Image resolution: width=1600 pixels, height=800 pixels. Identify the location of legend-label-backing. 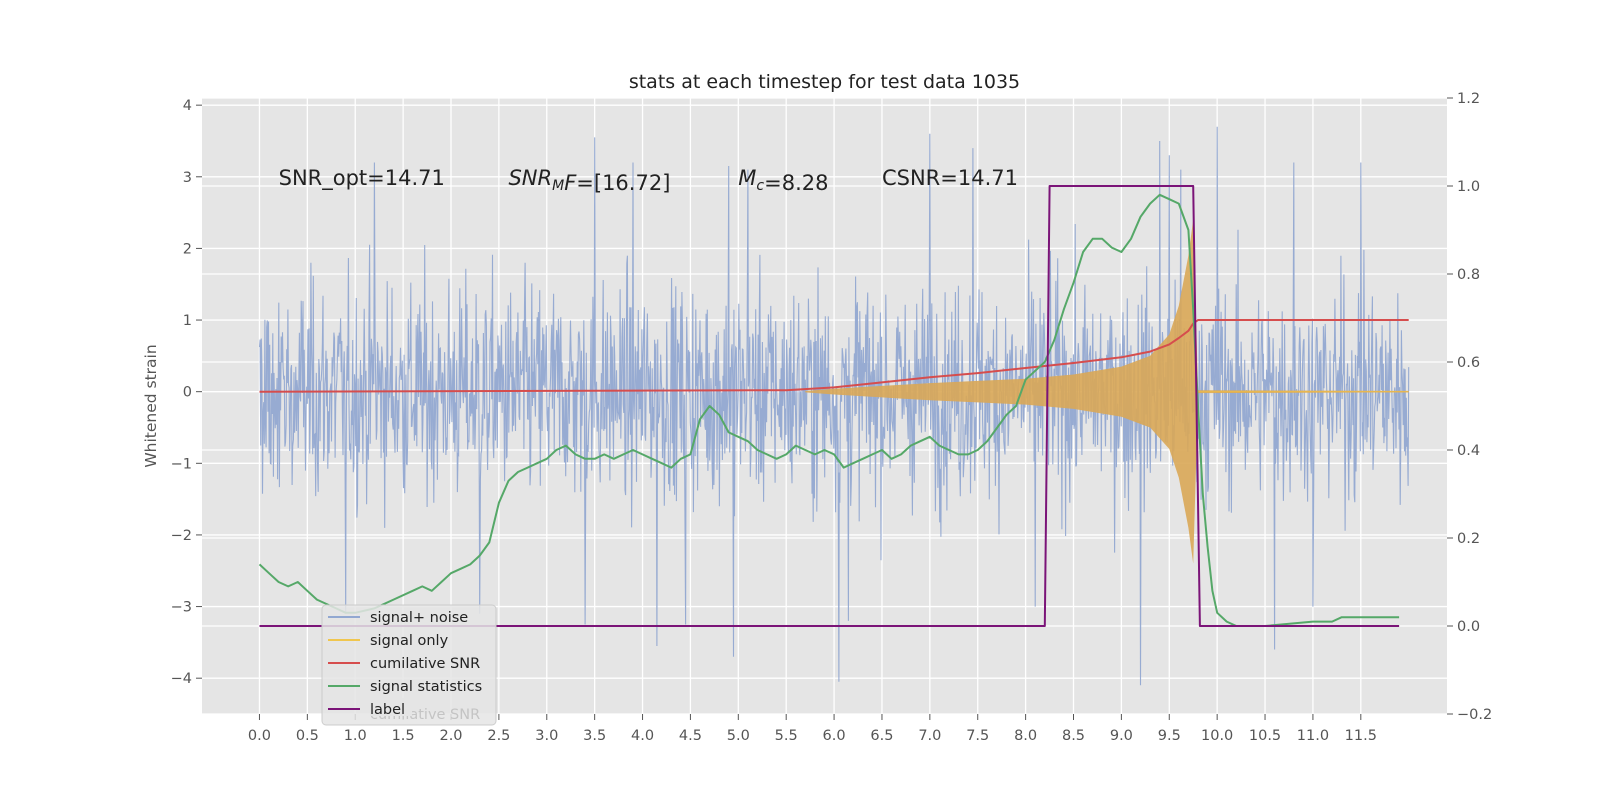
(391, 707).